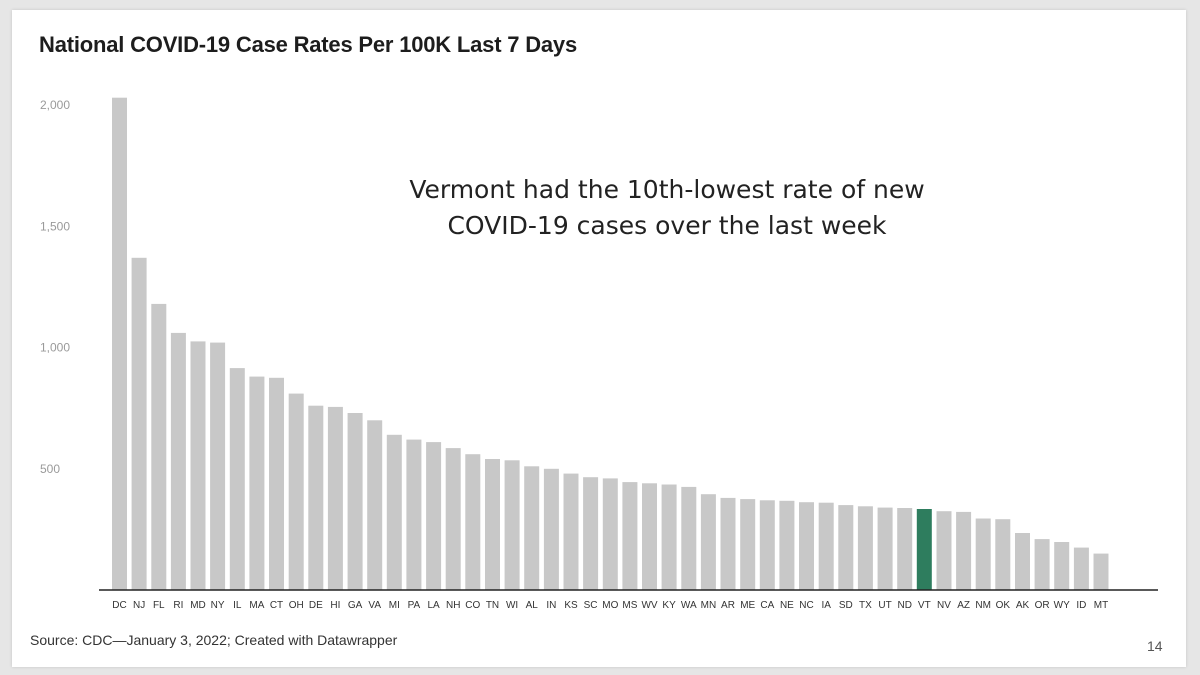 This screenshot has height=675, width=1200. What do you see at coordinates (296, 491) in the screenshot?
I see `bar-oh` at bounding box center [296, 491].